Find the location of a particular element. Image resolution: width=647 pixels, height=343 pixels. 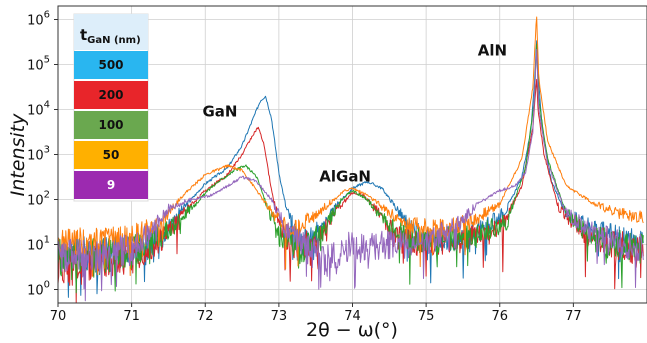

y-tick-exp: 5 is located at coordinates (47, 60).